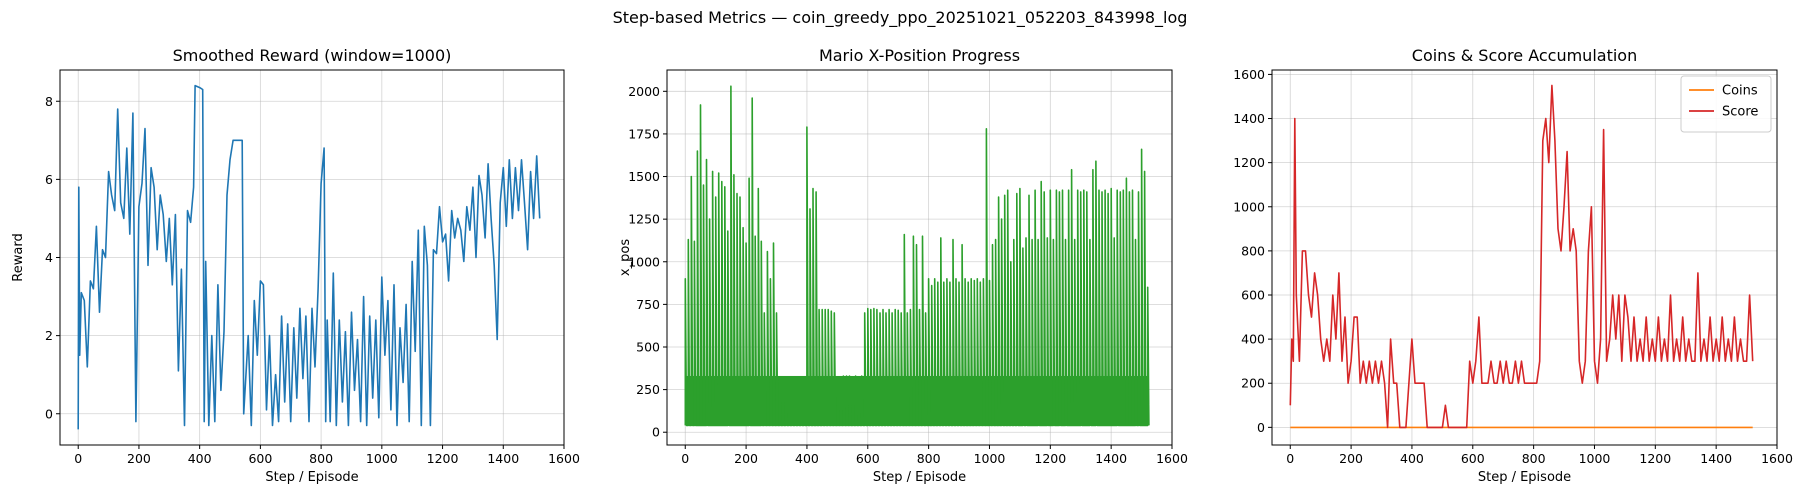 The width and height of the screenshot is (1800, 500). Describe the element at coordinates (1249, 118) in the screenshot. I see `y-tick-label: 1400` at that location.